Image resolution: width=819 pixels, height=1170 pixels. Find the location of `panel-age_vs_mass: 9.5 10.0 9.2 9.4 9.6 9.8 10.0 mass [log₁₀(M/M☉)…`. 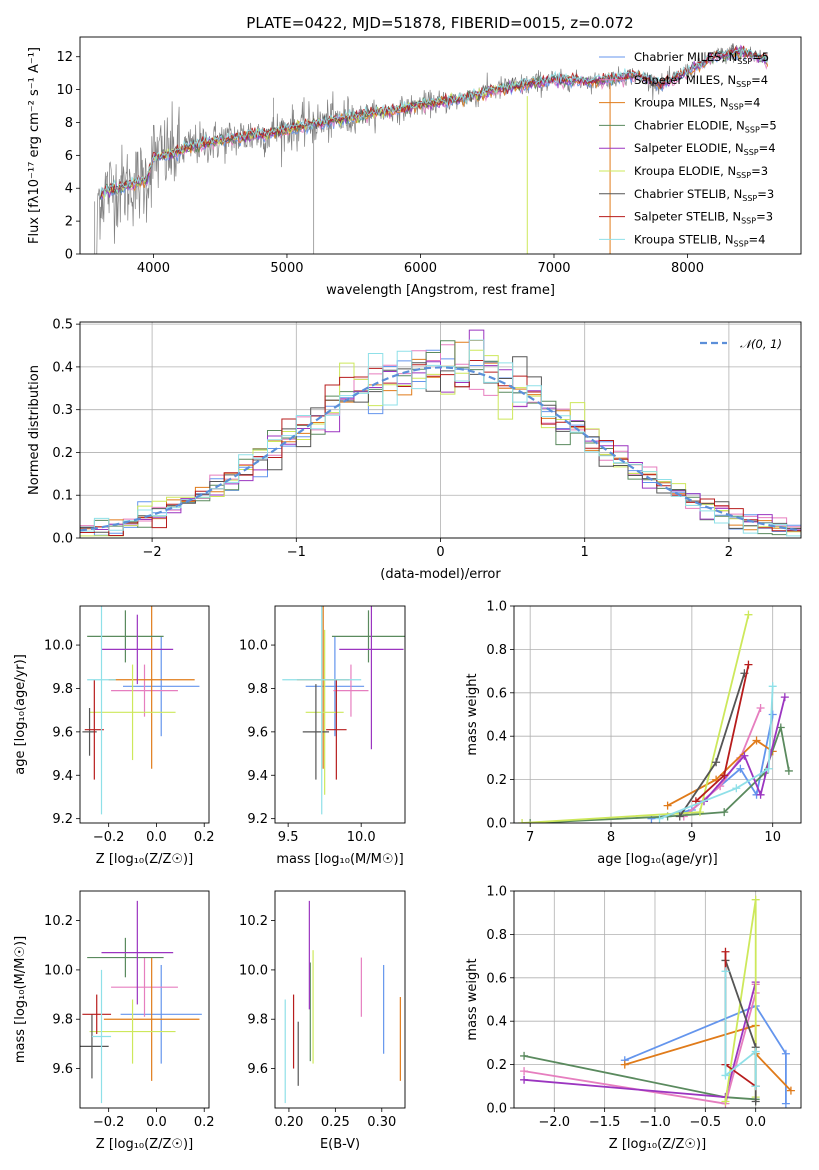

panel-age_vs_mass: 9.5 10.0 9.2 9.4 9.6 9.8 10.0 mass [log₁₀(M/M☉)… is located at coordinates (322, 736).